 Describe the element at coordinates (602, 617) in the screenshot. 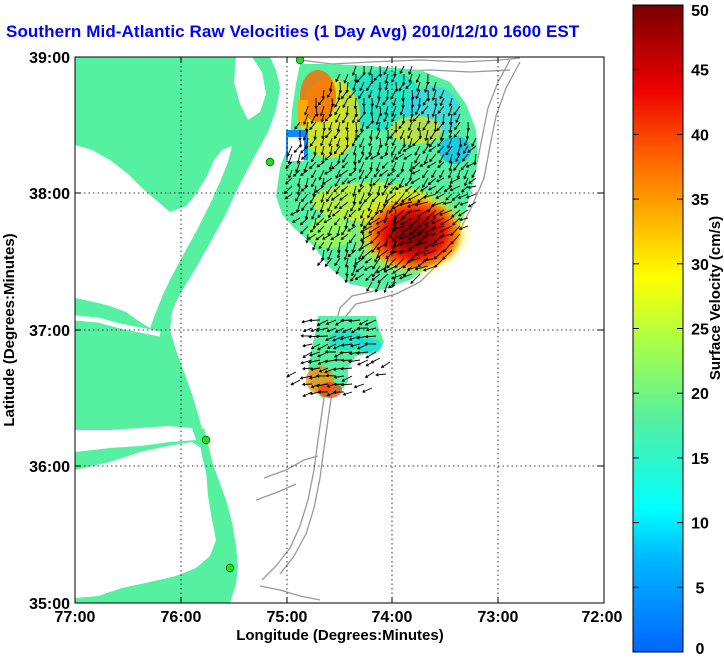

I see `x-tick-label: 72:00` at that location.